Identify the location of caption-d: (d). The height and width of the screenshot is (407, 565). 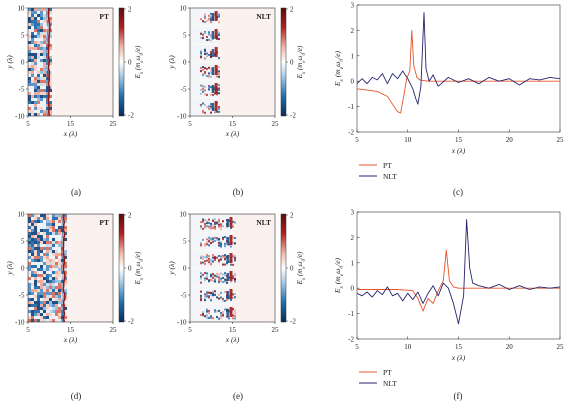
(76, 396).